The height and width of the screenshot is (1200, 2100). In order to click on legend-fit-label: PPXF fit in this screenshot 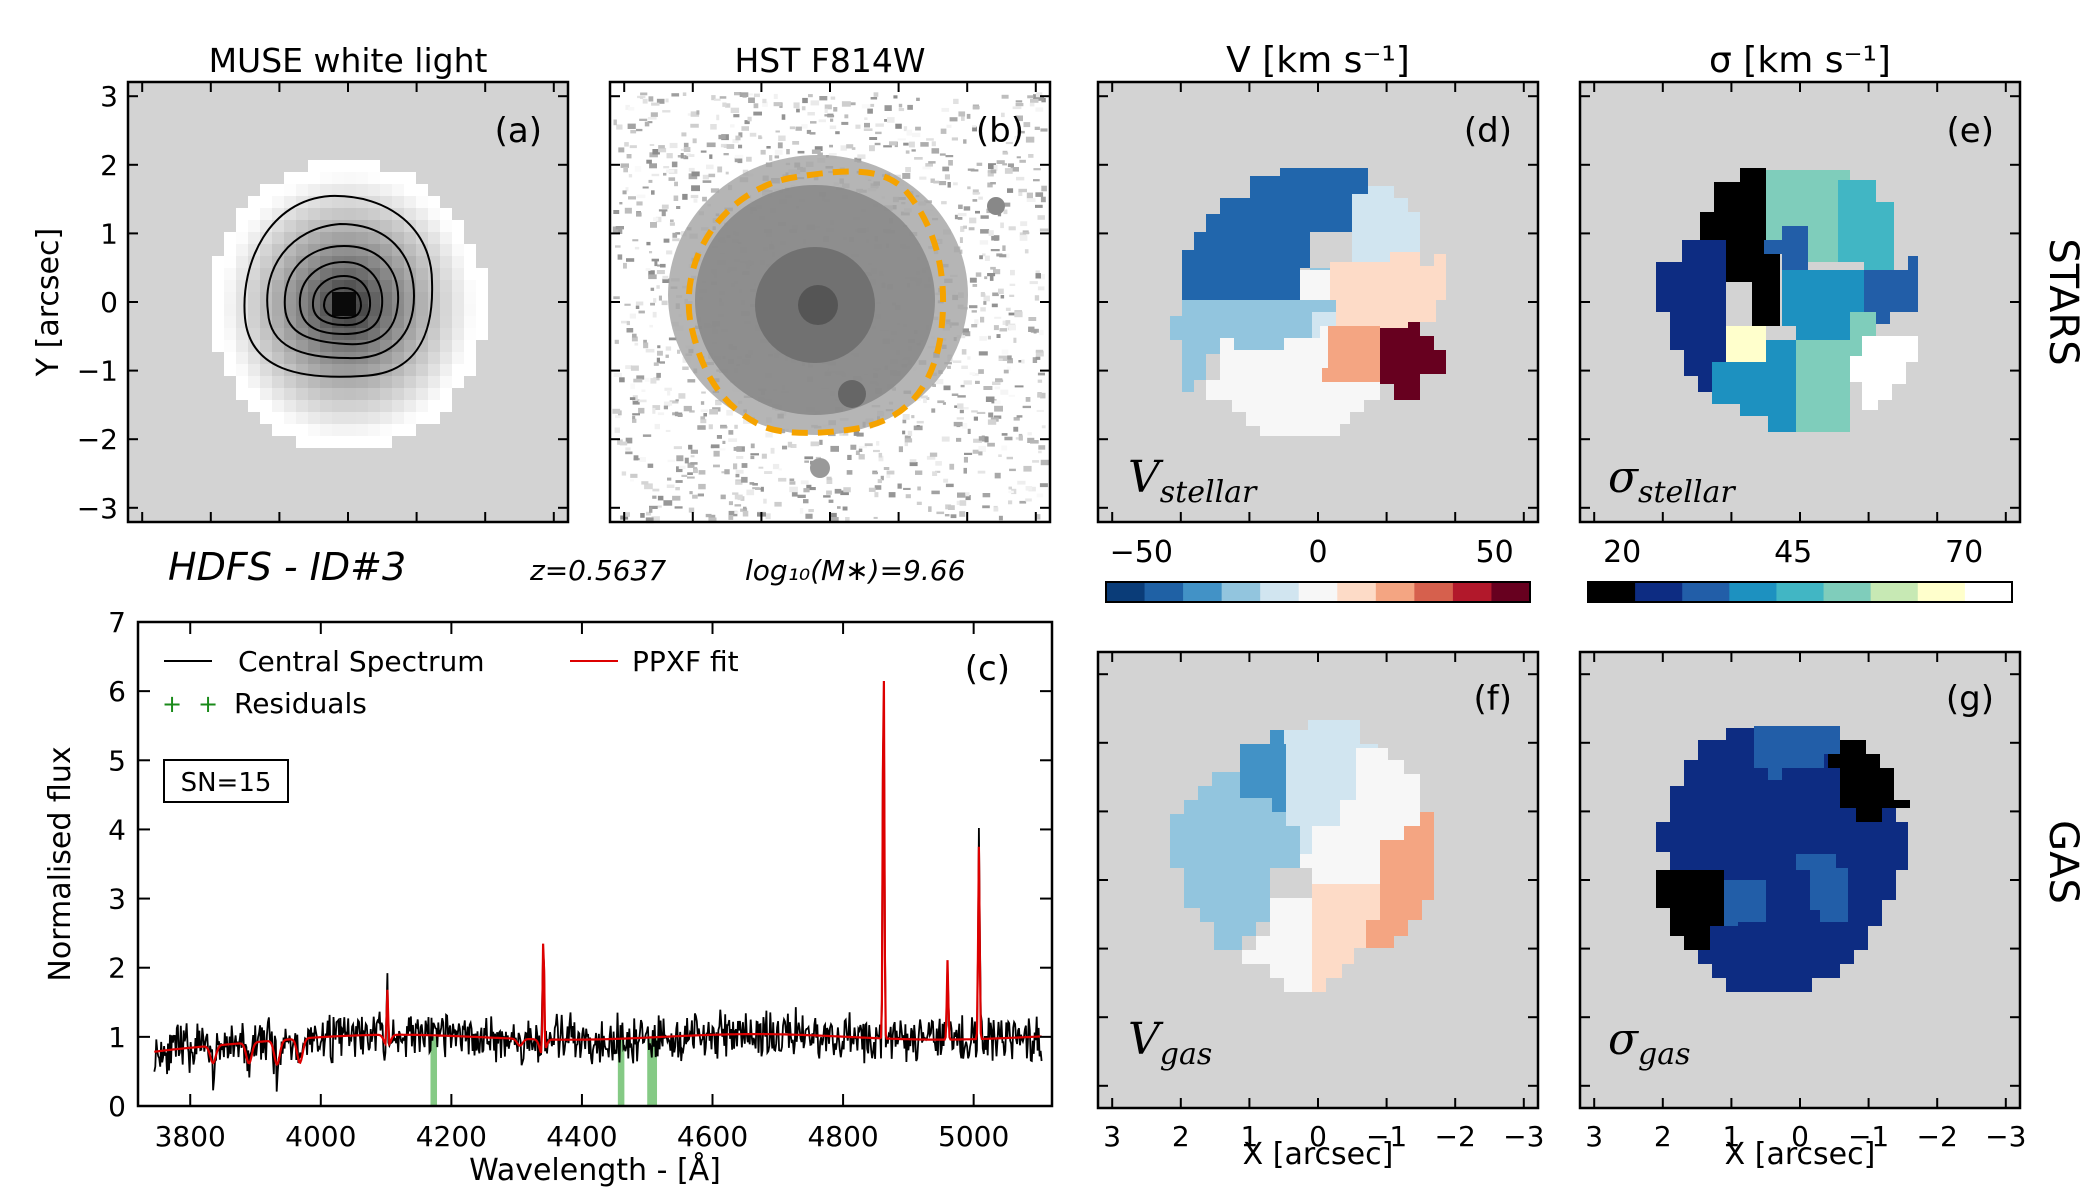, I will do `click(685, 661)`.